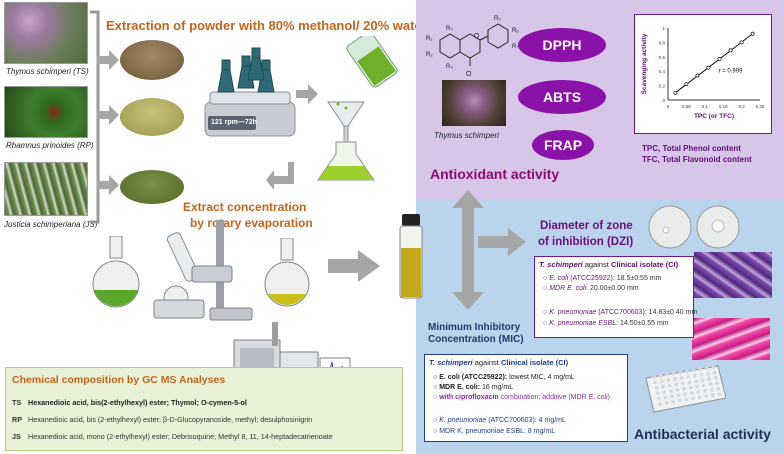 This screenshot has height=454, width=784. What do you see at coordinates (411, 256) in the screenshot?
I see `extract-vial` at bounding box center [411, 256].